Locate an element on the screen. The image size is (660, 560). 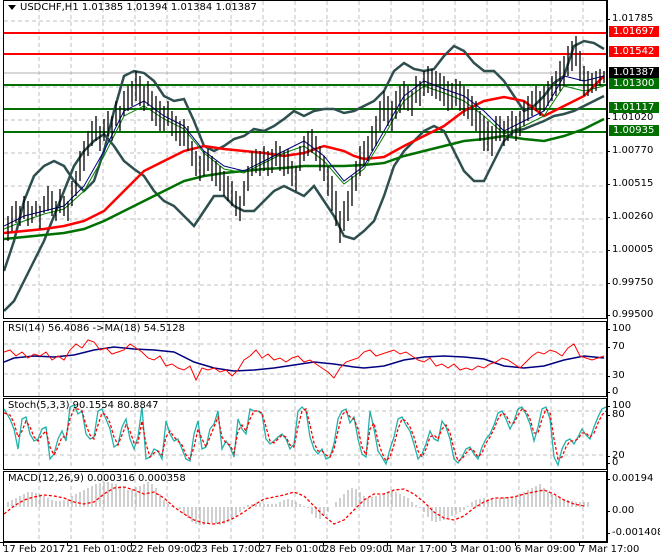
macd-canvas is located at coordinates (296, 506).